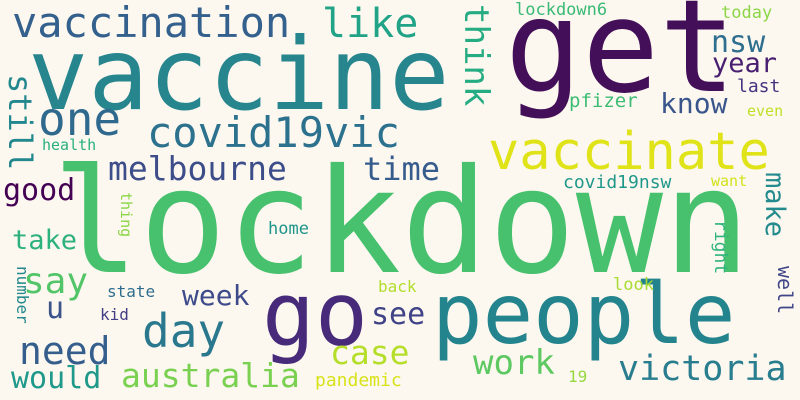 The image size is (800, 400). What do you see at coordinates (65, 351) in the screenshot?
I see `word-need: need` at bounding box center [65, 351].